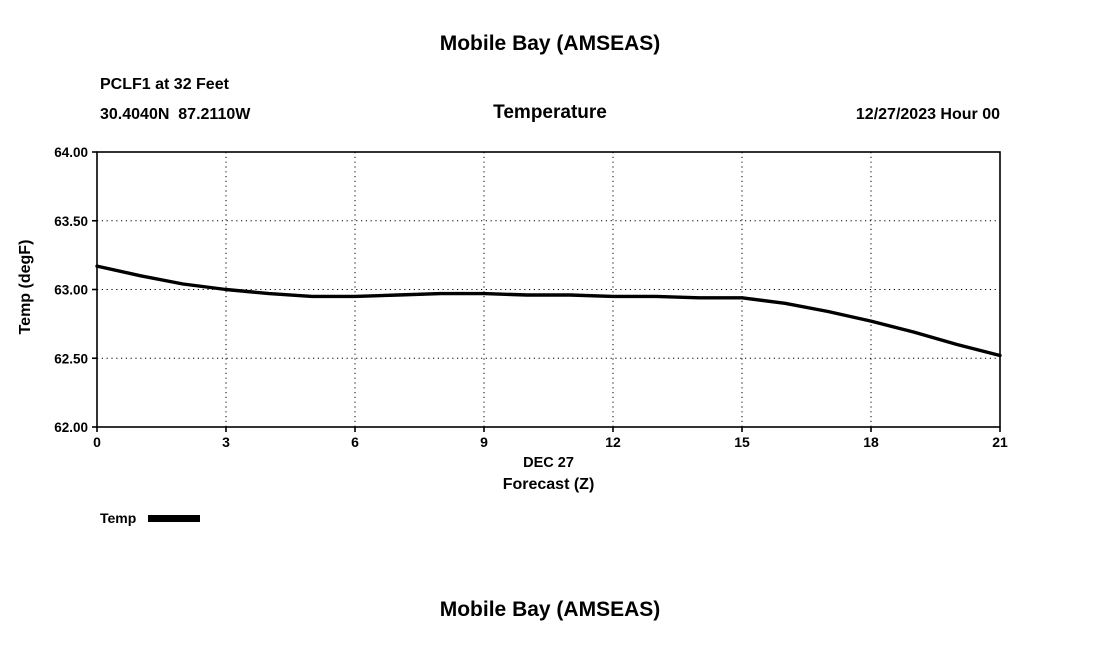  Describe the element at coordinates (71, 427) in the screenshot. I see `y-tick-label: 62.00` at that location.